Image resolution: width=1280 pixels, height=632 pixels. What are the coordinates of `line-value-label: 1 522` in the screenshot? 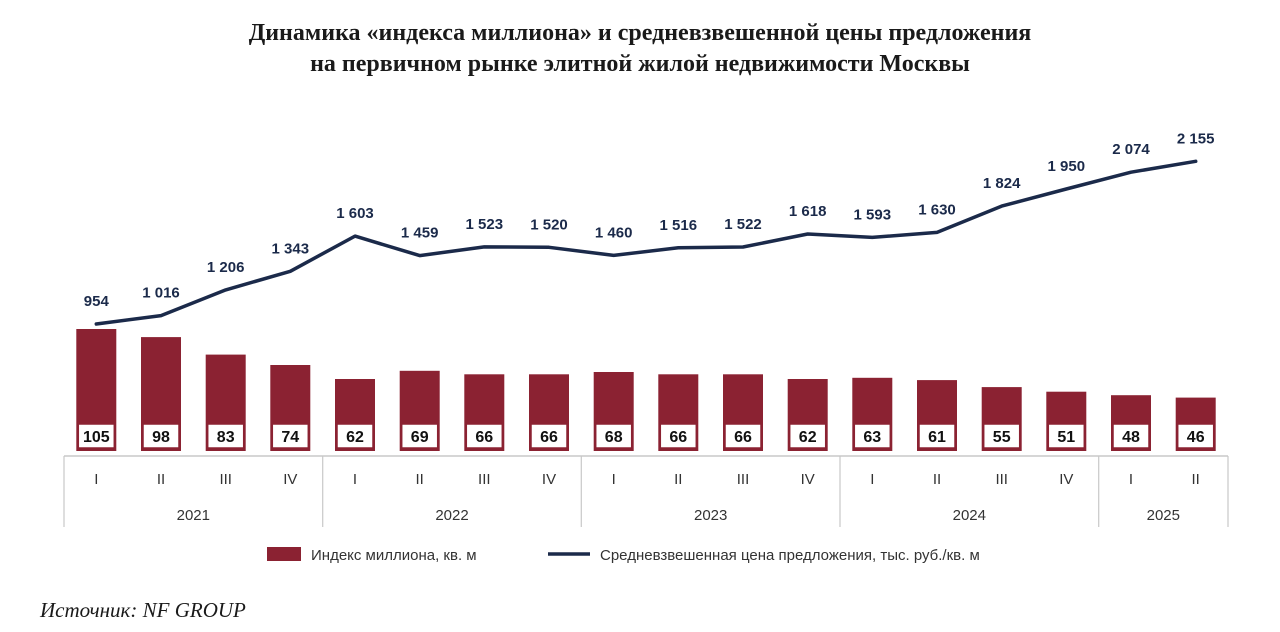 It's located at (743, 224).